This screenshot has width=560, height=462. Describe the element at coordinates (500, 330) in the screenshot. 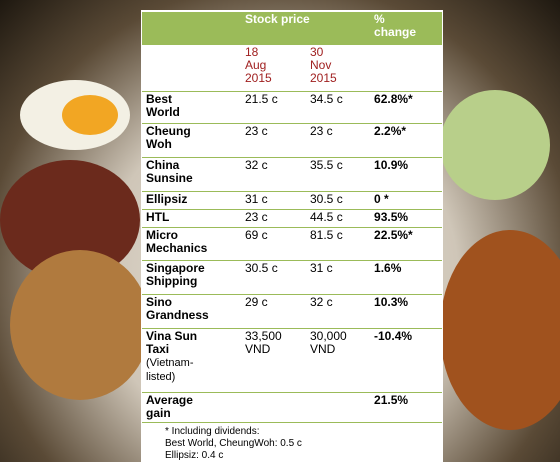

I see `chicken` at that location.